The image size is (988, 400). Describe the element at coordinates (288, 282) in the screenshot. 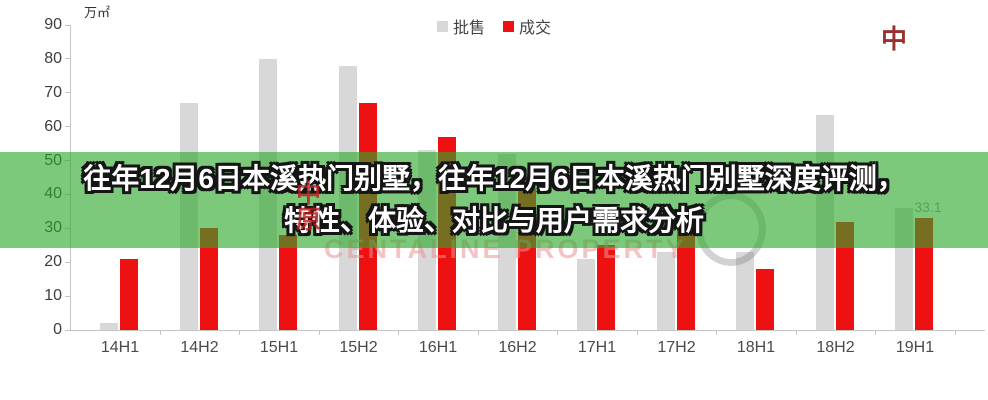

I see `bar-sold-15H1` at that location.